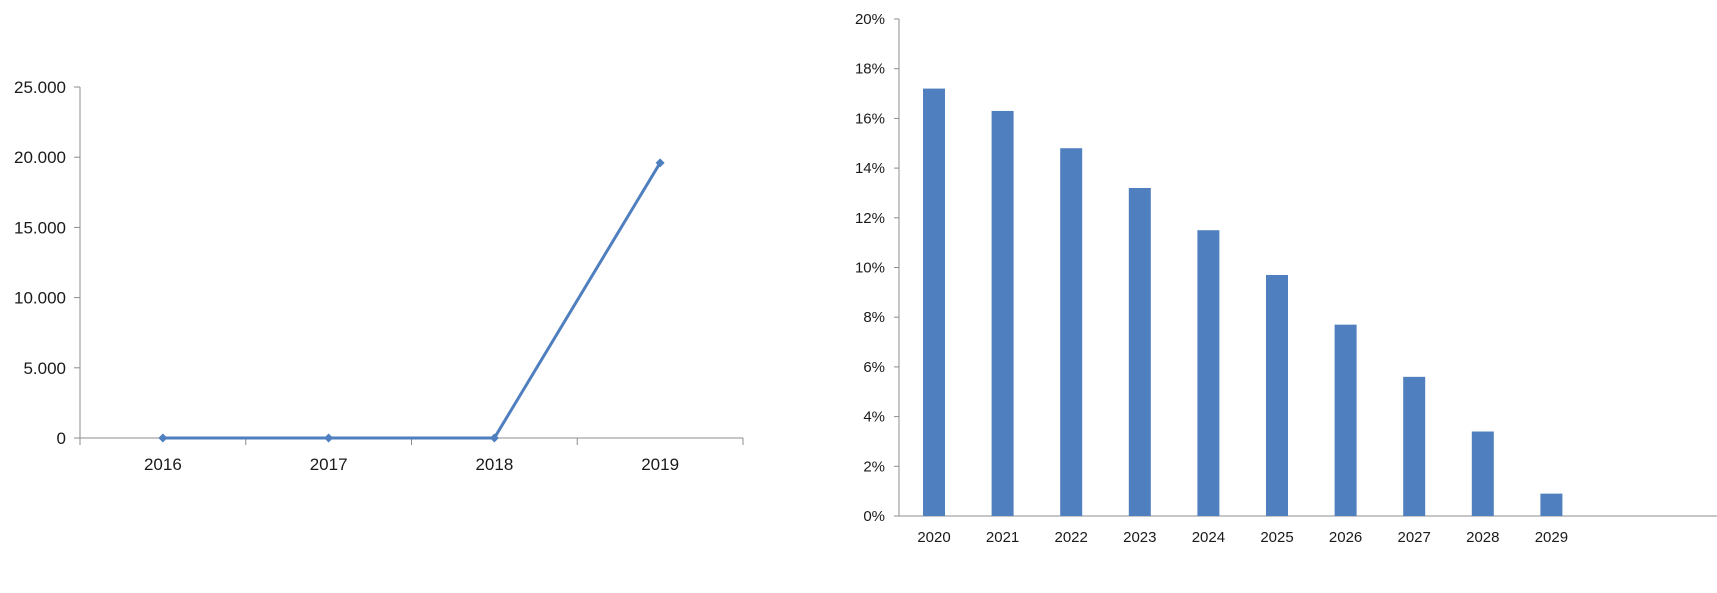  What do you see at coordinates (1276, 537) in the screenshot?
I see `bar-x-tick-label: 2025` at bounding box center [1276, 537].